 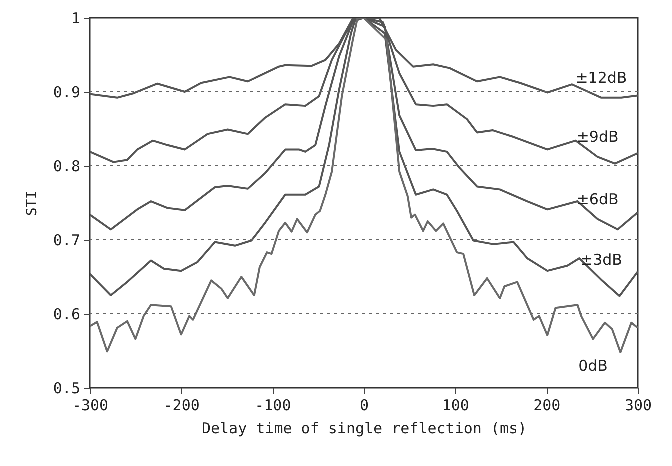 I want to click on series-label: ±9dB, so click(x=597, y=137).